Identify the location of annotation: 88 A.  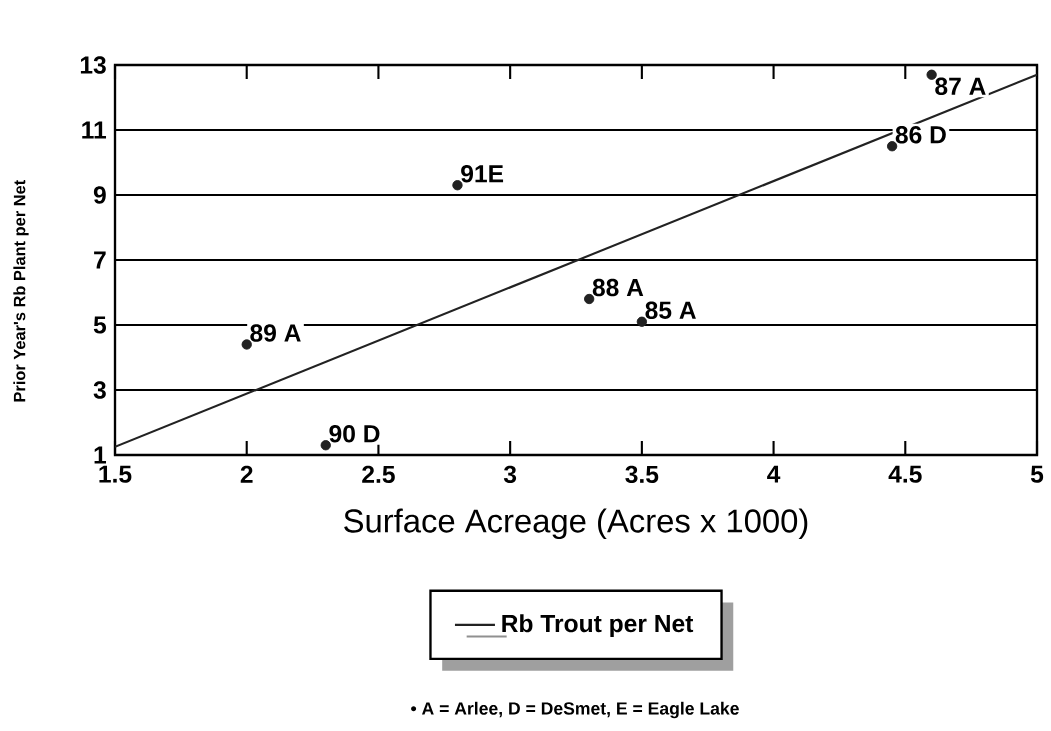
(618, 287).